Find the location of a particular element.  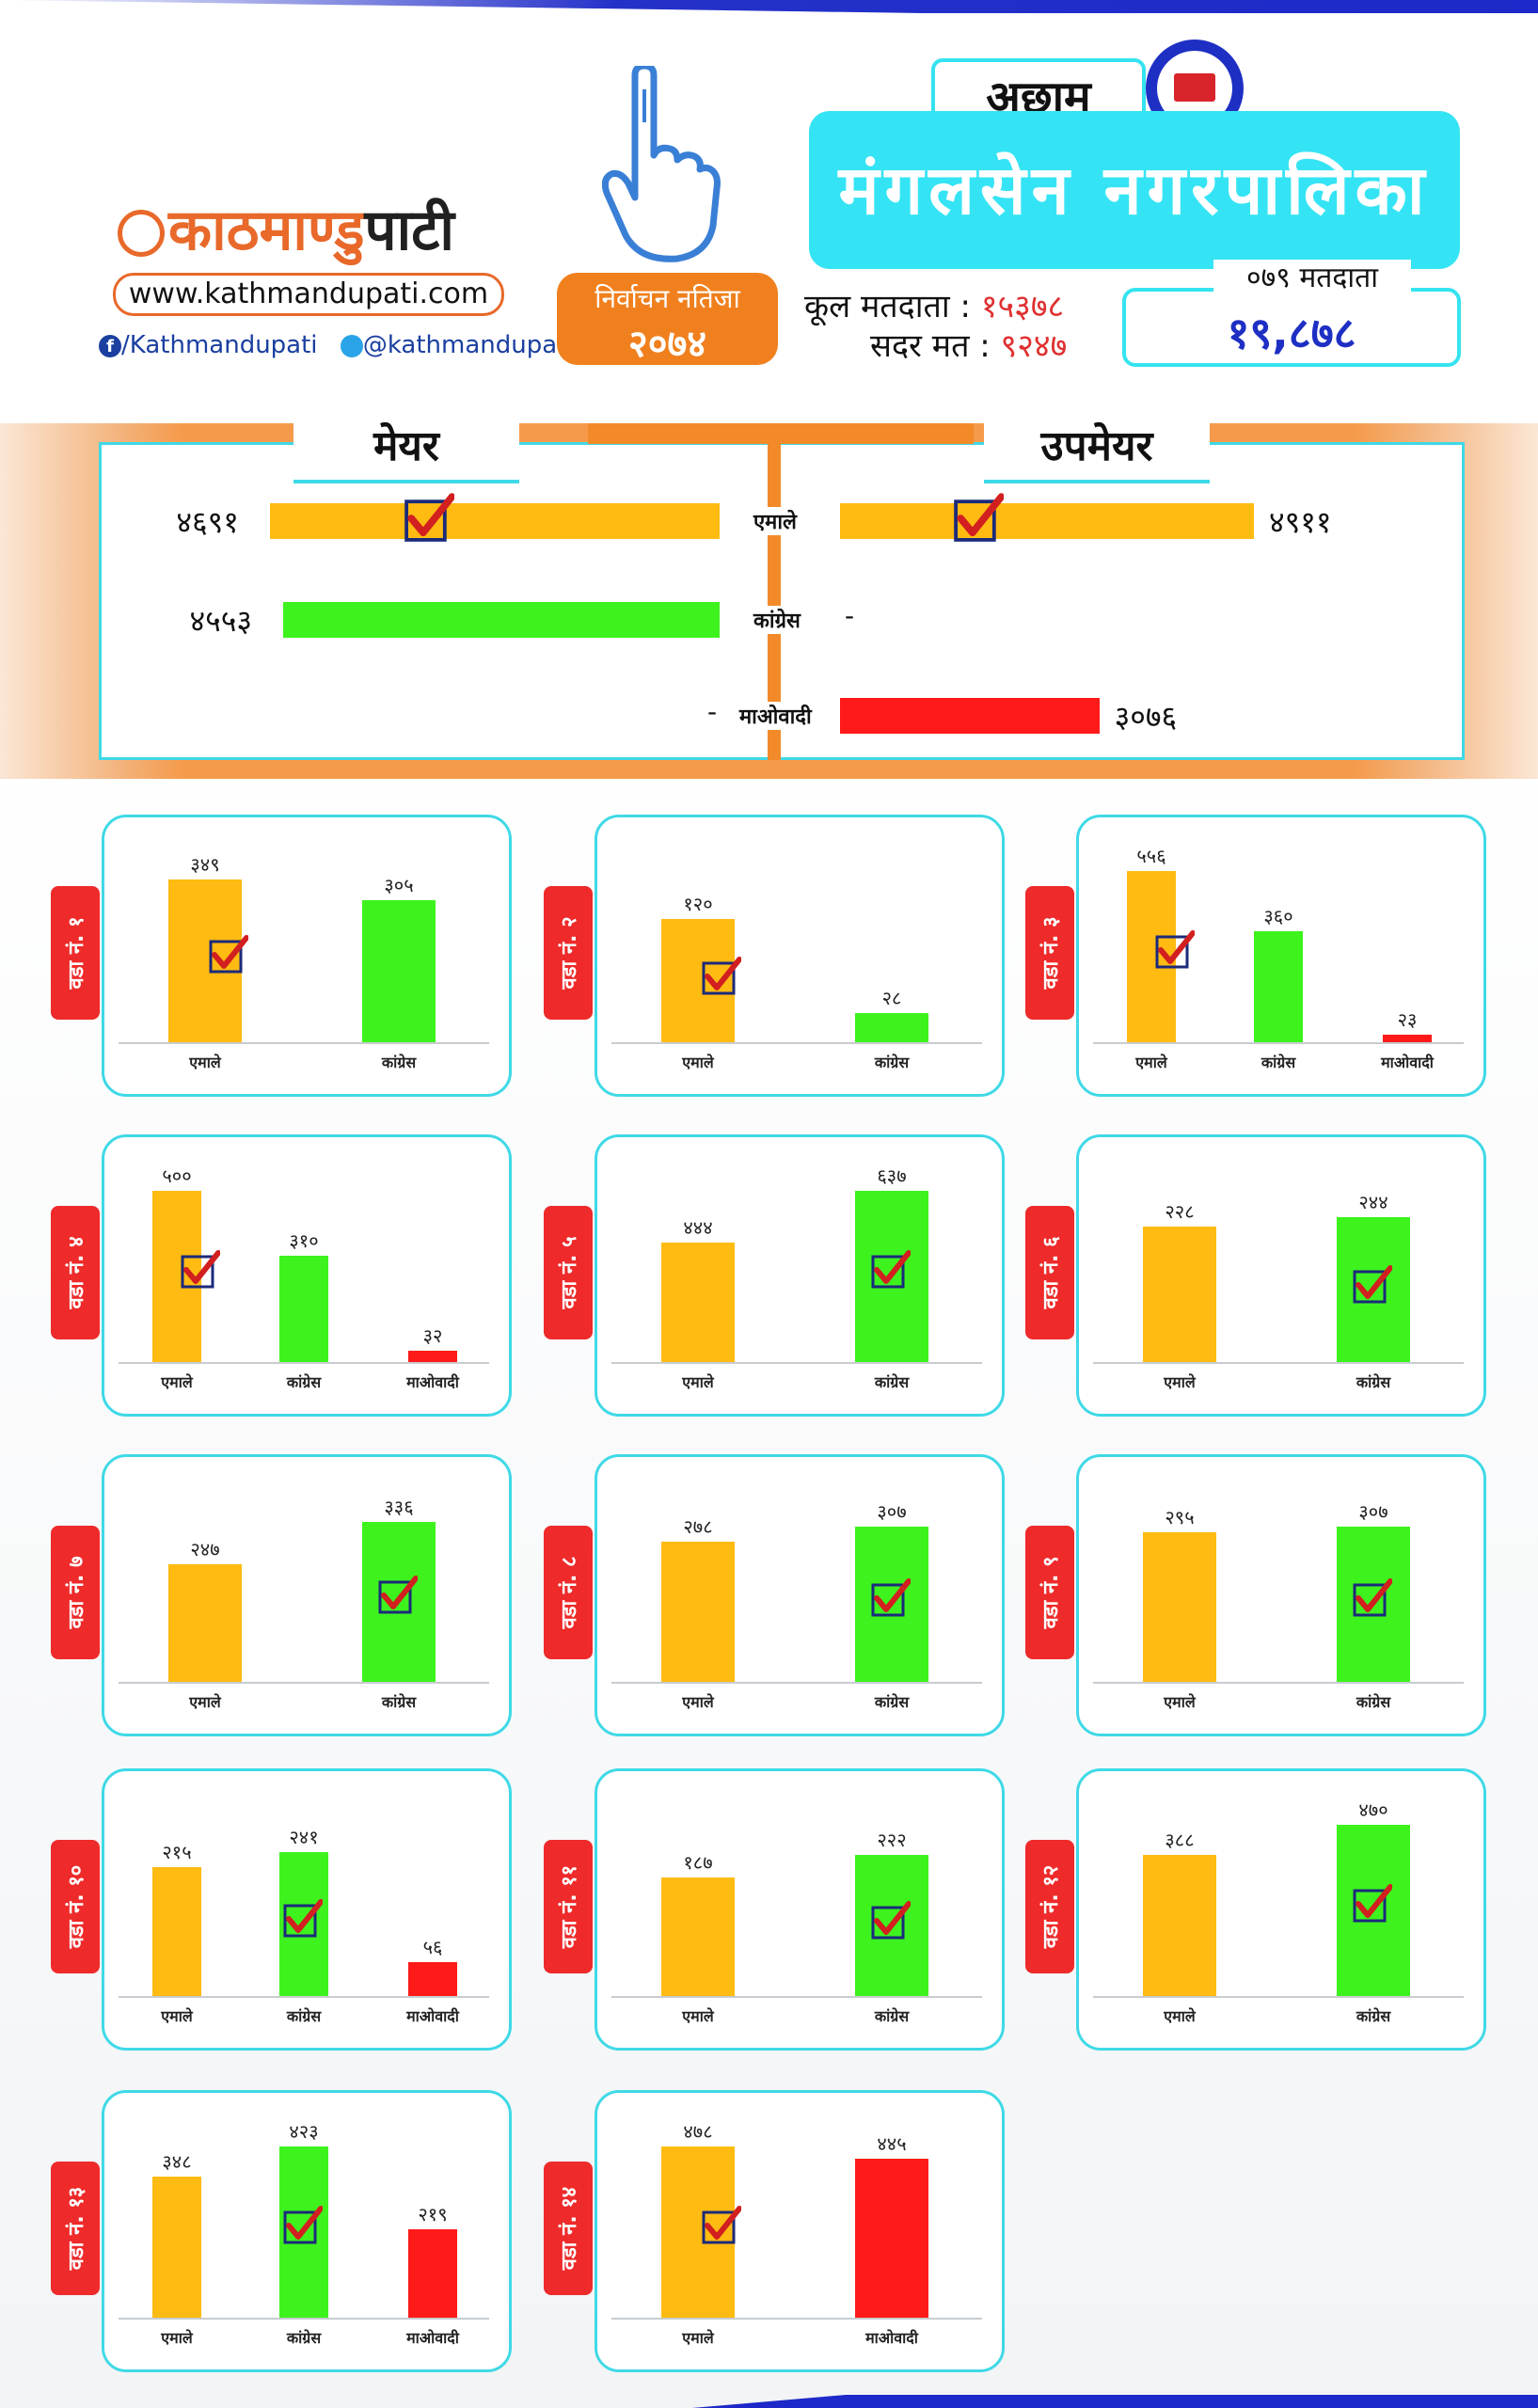

ward-bar-value: ६३७ is located at coordinates (892, 1176).